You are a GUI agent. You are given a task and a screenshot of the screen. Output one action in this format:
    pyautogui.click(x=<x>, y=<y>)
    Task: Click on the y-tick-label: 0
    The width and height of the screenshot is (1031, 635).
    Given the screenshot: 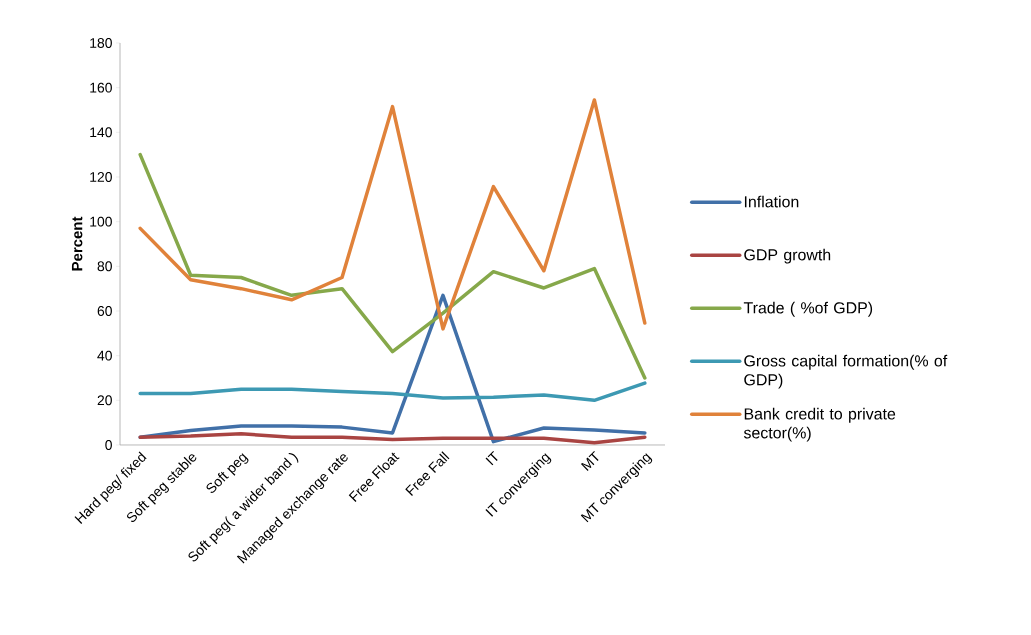 What is the action you would take?
    pyautogui.click(x=108, y=445)
    